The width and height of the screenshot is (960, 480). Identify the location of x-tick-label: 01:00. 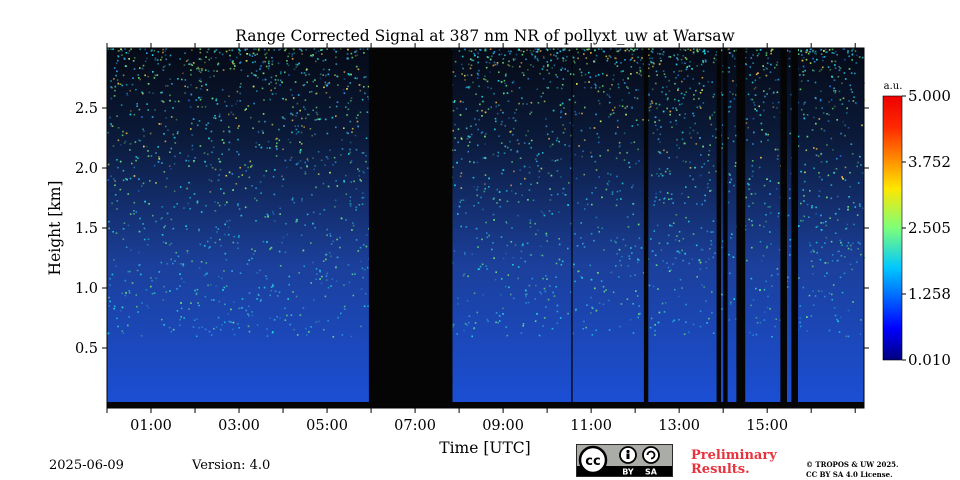
(151, 426).